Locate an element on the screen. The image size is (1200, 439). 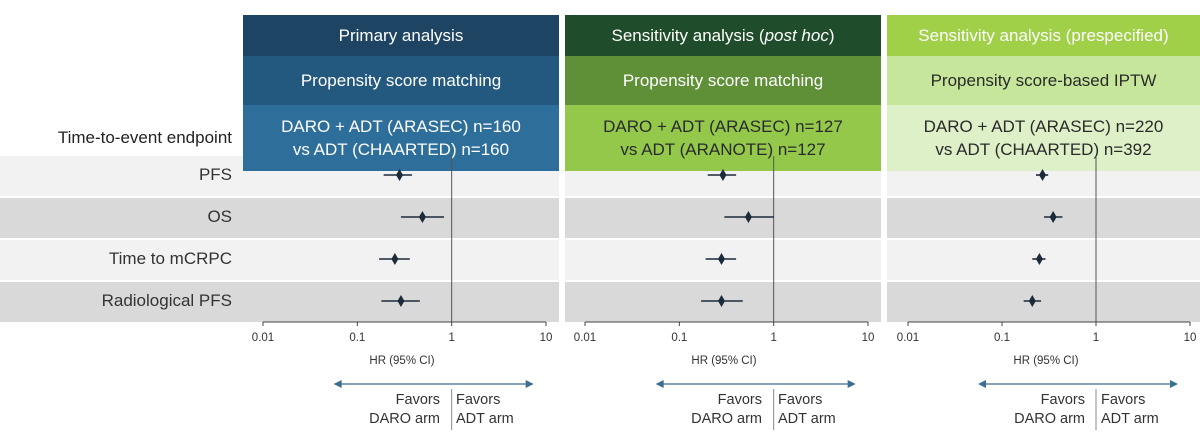
panel-2-favors-arrowhead-right is located at coordinates (851, 384).